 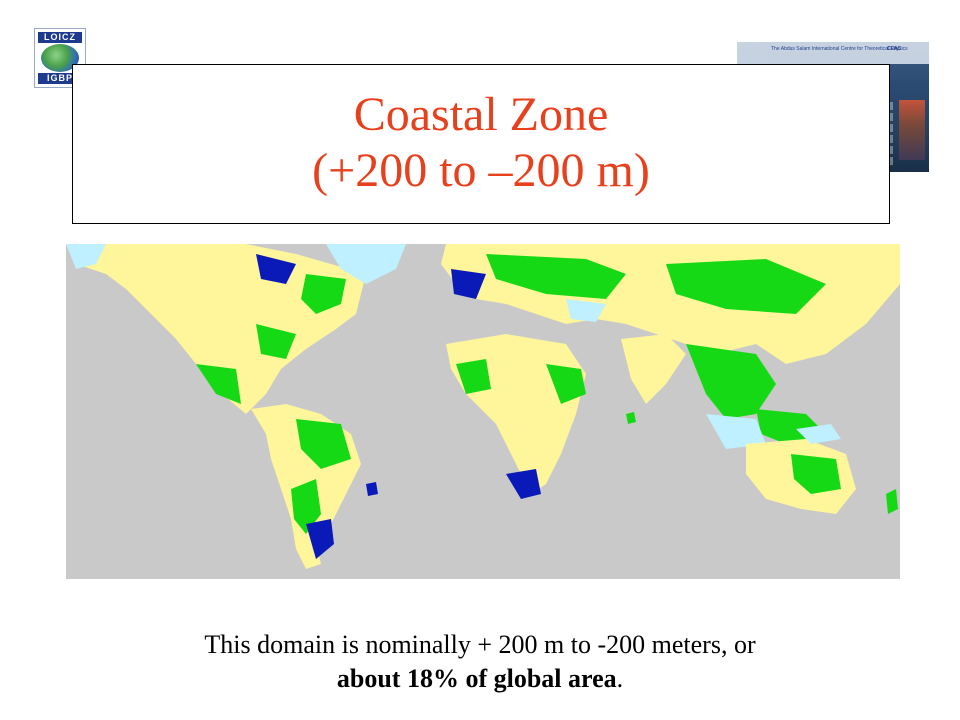 I want to click on loicz-igbp-logo: LOICZ IGBP, so click(x=60, y=58).